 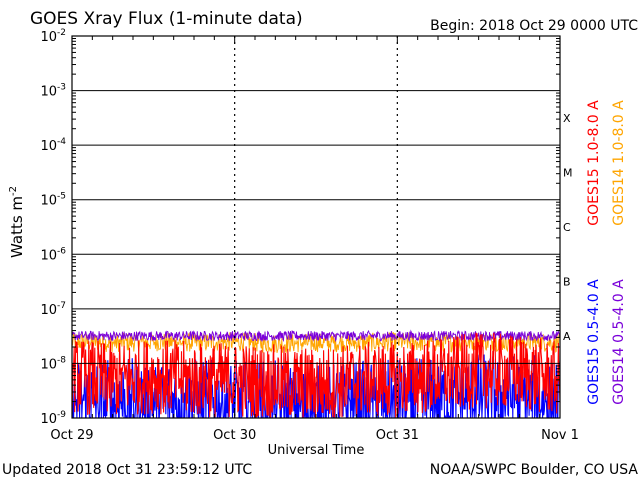 What do you see at coordinates (534, 470) in the screenshot?
I see `credit-text: NOAA/SWPC Boulder, CO USA` at bounding box center [534, 470].